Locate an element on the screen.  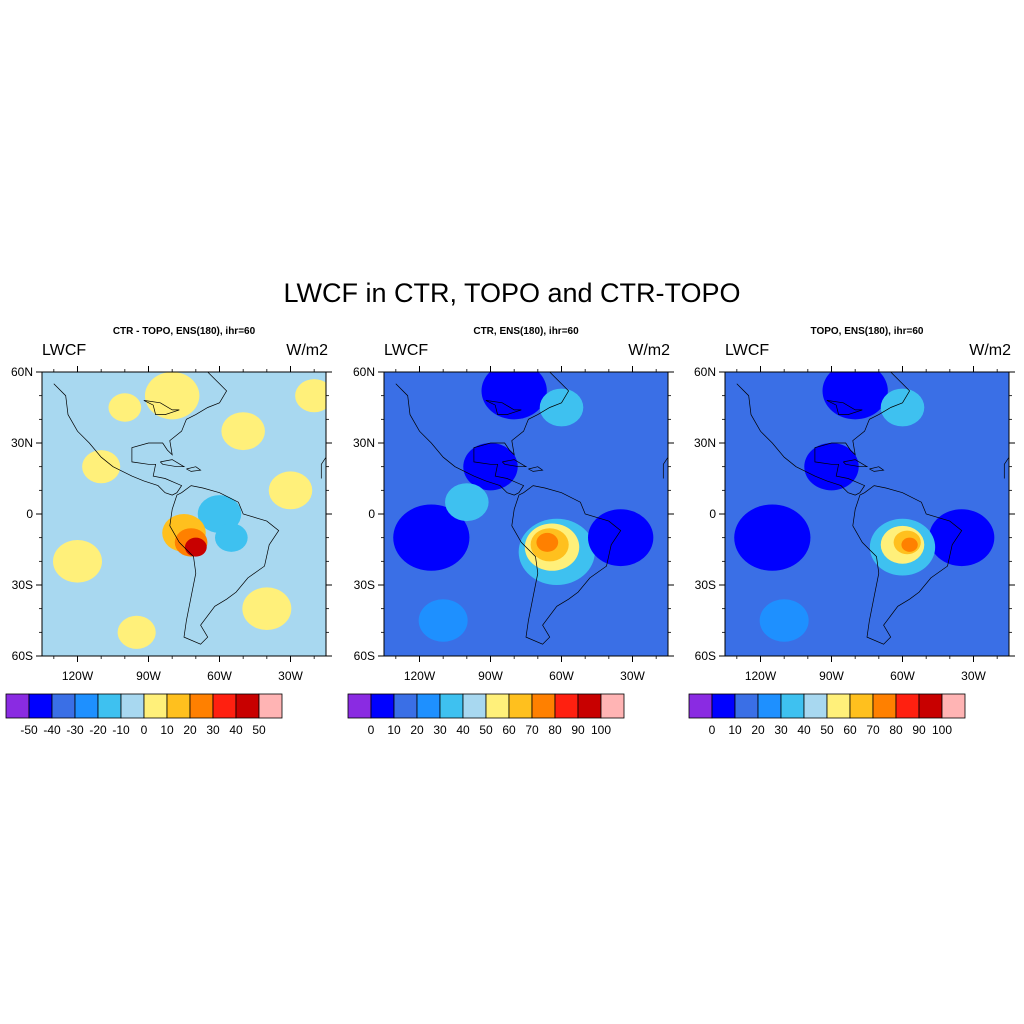
colorbar-label: -20 is located at coordinates (98, 730).